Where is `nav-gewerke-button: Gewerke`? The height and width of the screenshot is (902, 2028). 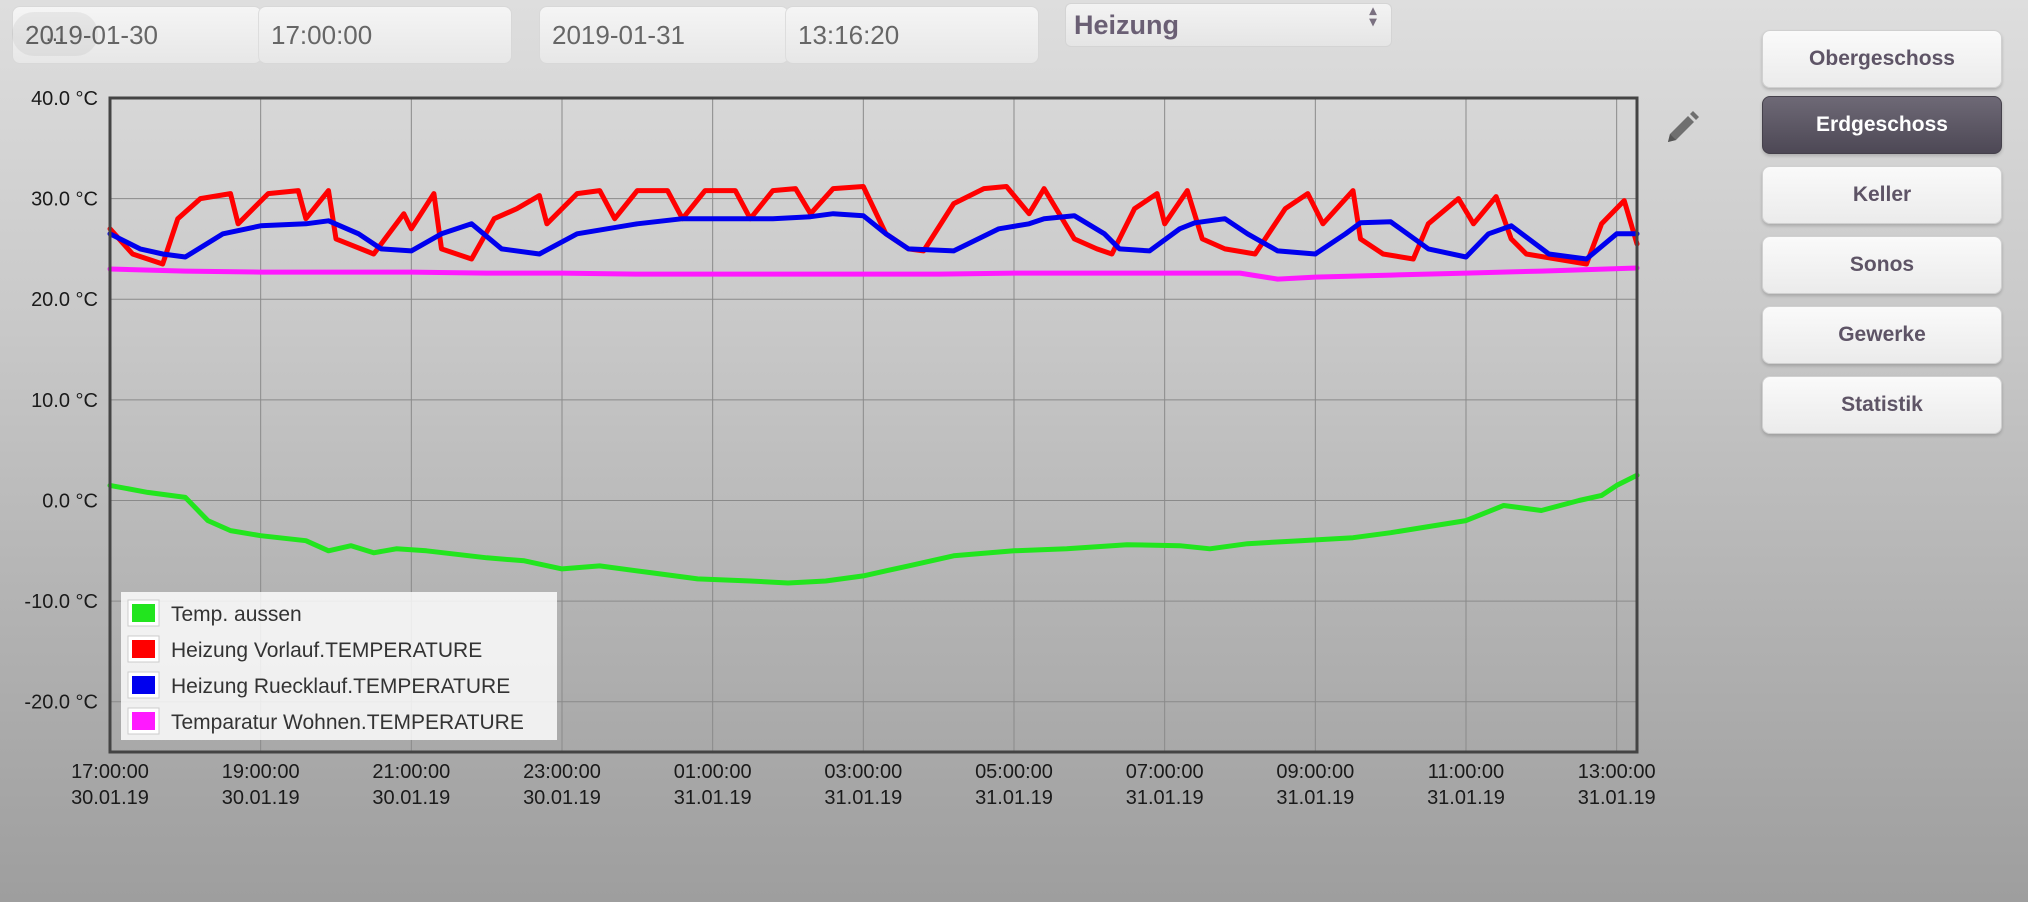 nav-gewerke-button: Gewerke is located at coordinates (1882, 335).